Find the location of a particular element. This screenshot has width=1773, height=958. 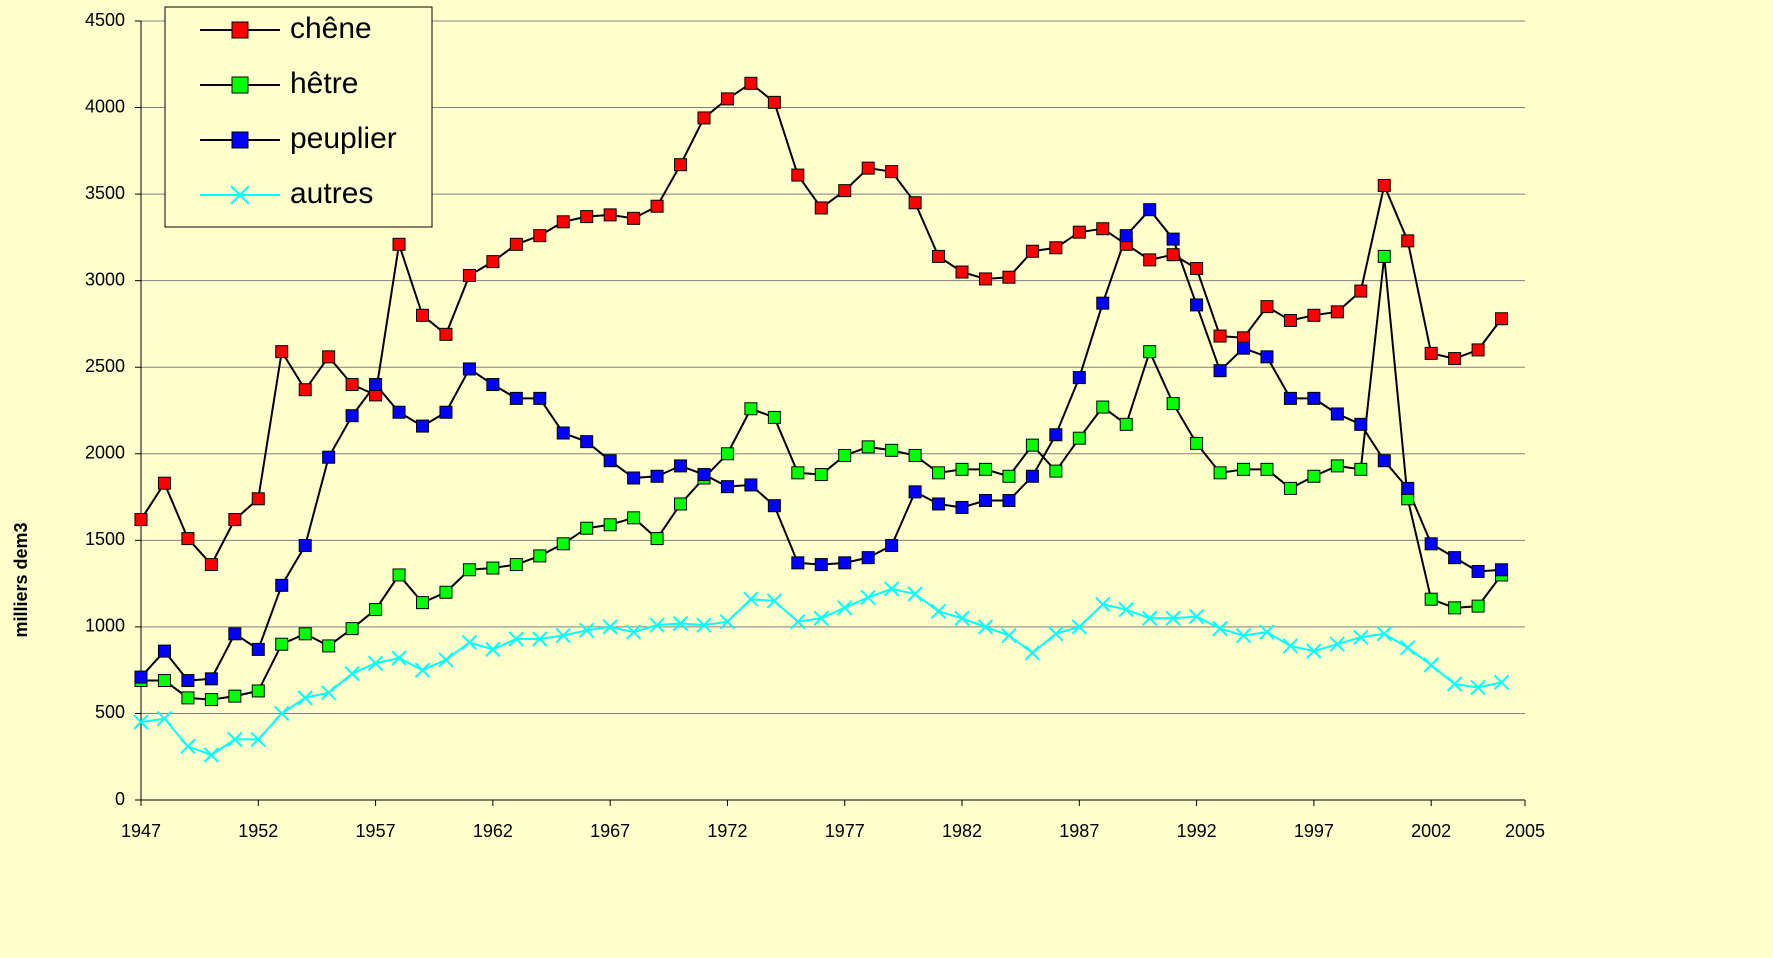

y-tick-label: 4000 is located at coordinates (105, 106).